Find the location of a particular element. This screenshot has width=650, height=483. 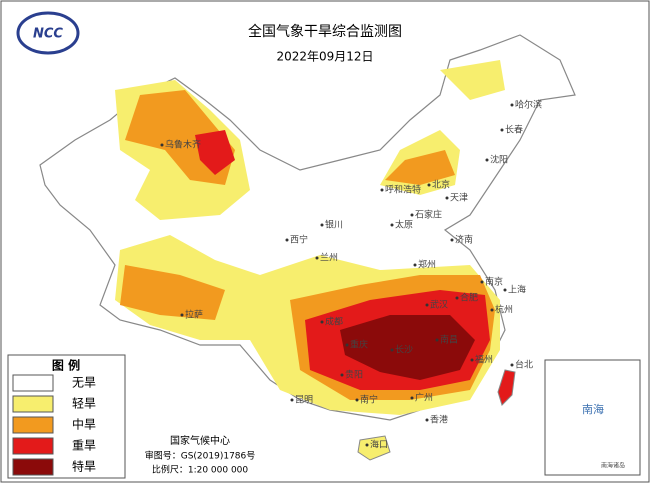

city-label: 南昌 is located at coordinates (449, 340).